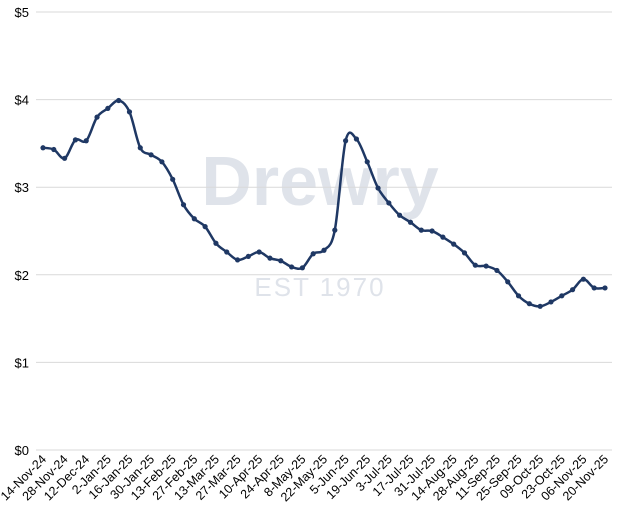  Describe the element at coordinates (319, 287) in the screenshot. I see `watermark-est: EST 1970` at that location.